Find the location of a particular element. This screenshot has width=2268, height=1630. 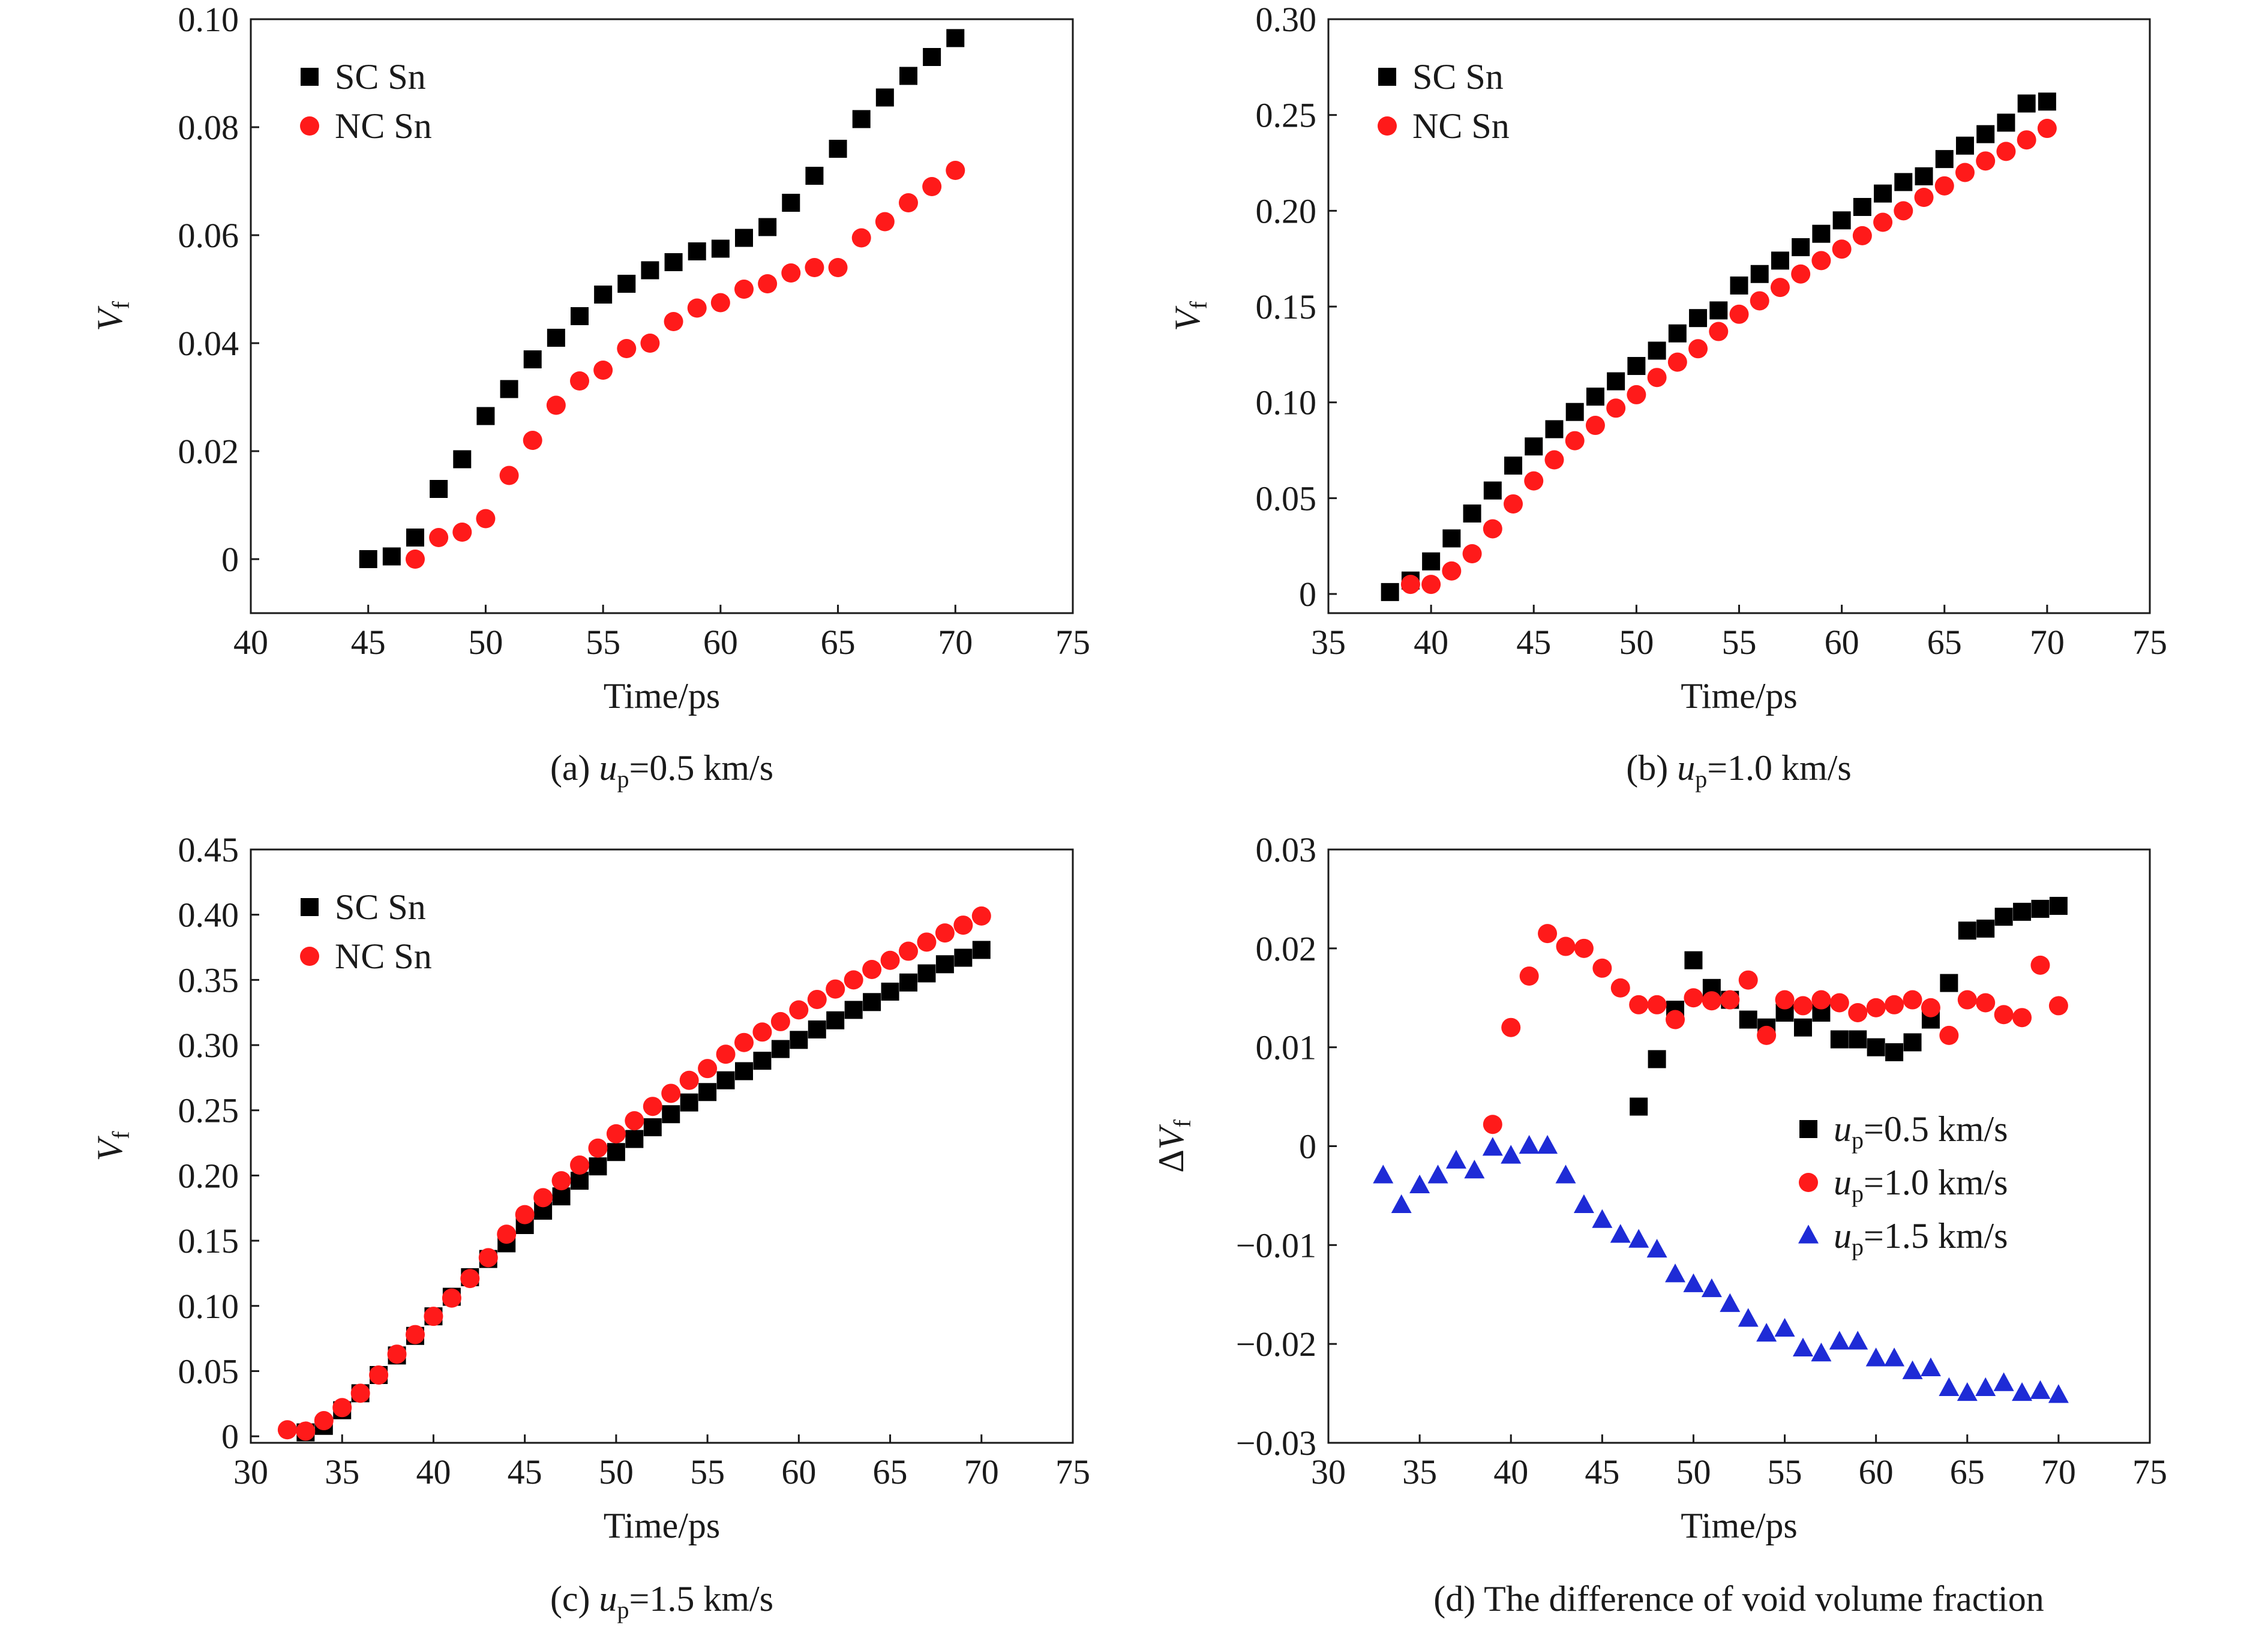

series-circle is located at coordinates (634, 1173).